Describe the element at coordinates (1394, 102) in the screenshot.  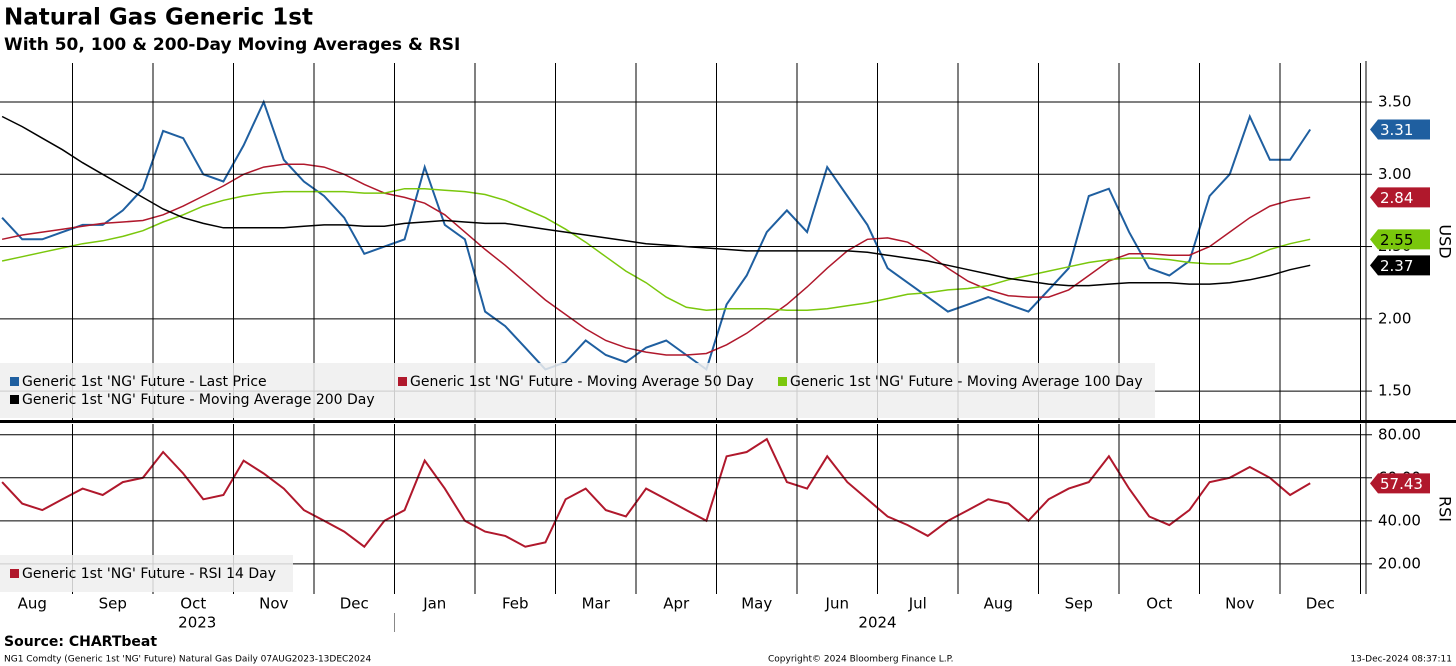
I see `y-tick-label: 3.50` at that location.